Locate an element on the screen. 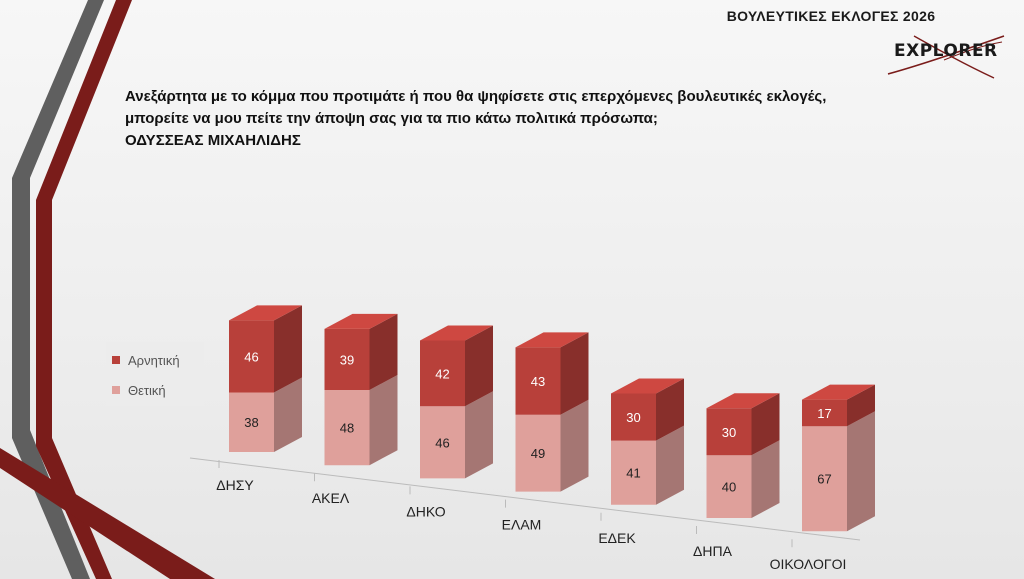  dark-red-stripe is located at coordinates (84, 289).